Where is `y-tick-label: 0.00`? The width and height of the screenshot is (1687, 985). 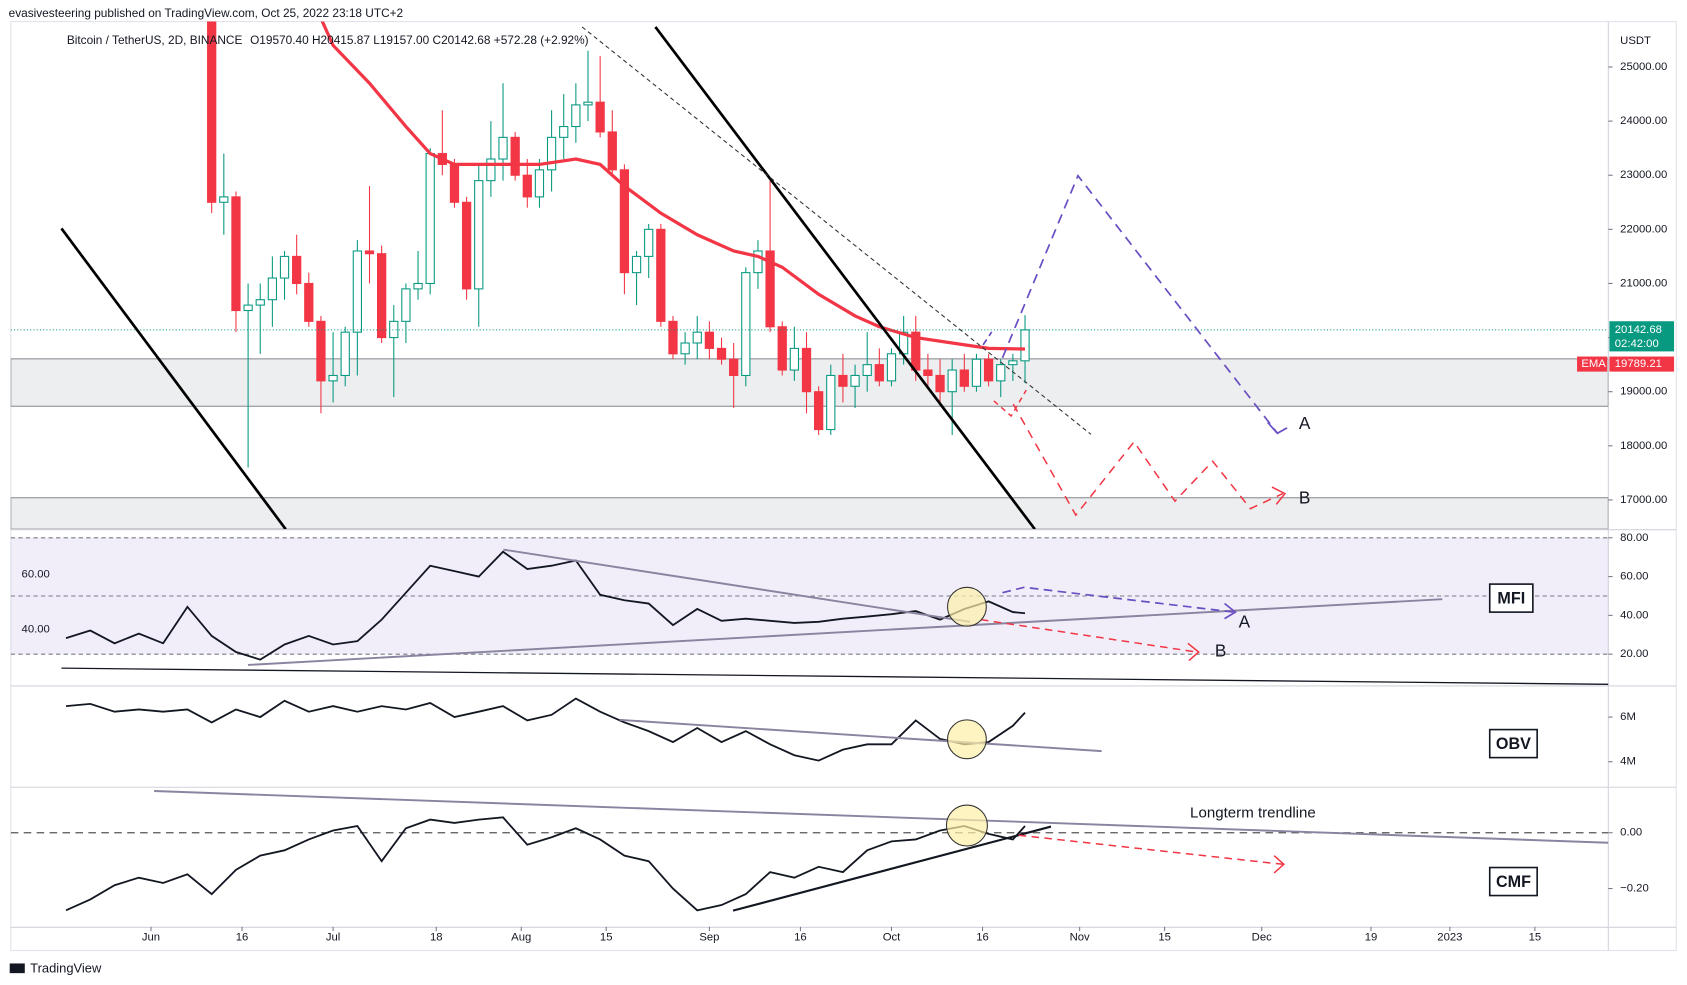
y-tick-label: 0.00 is located at coordinates (1631, 833).